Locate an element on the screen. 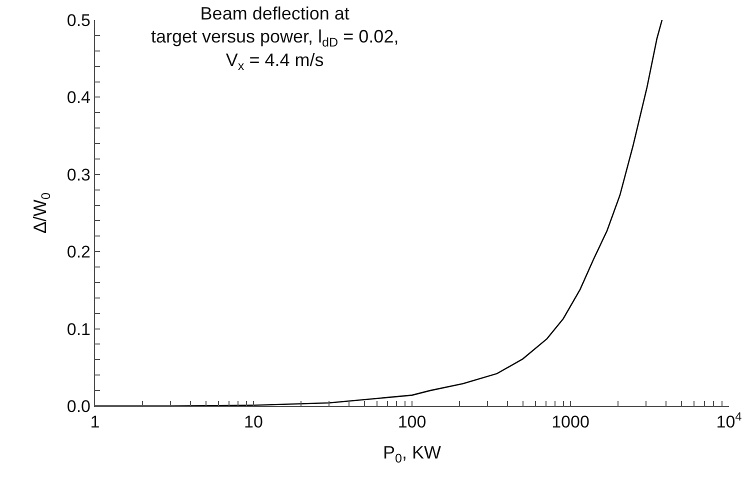 The width and height of the screenshot is (753, 483). x-tick-label: 1 is located at coordinates (95, 422).